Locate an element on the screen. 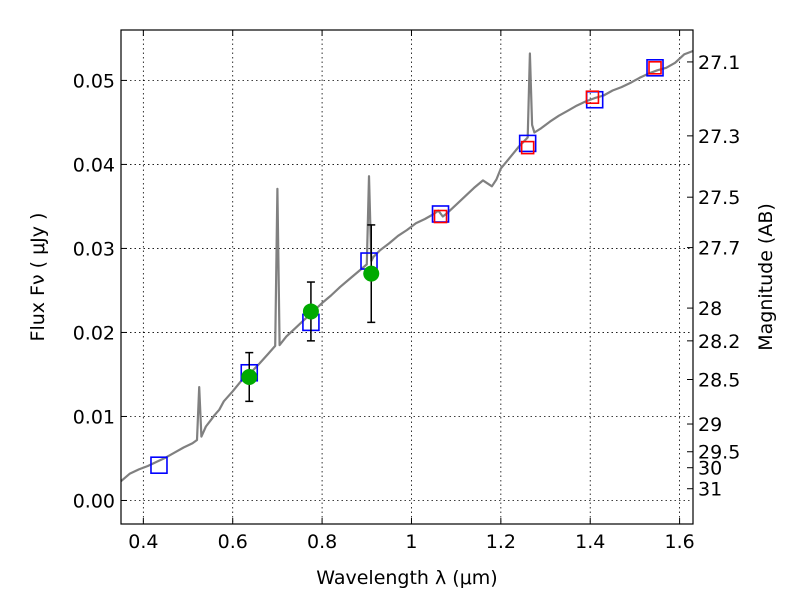 The image size is (800, 600). right-axis-title: Magnitude (AB) is located at coordinates (766, 277).